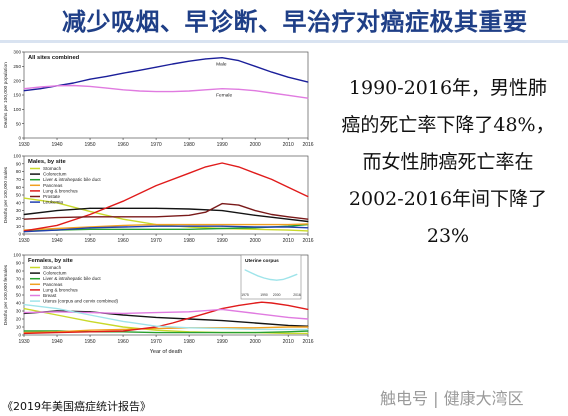  I want to click on source-footnote: 《2019年美国癌症统计报告》, so click(76, 406).